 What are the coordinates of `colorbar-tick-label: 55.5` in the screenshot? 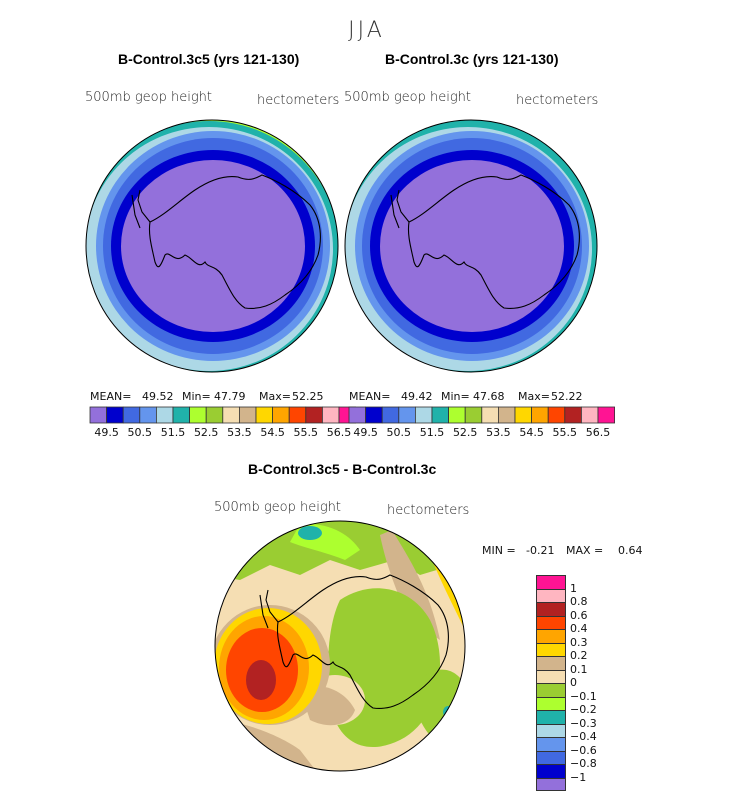 It's located at (306, 432).